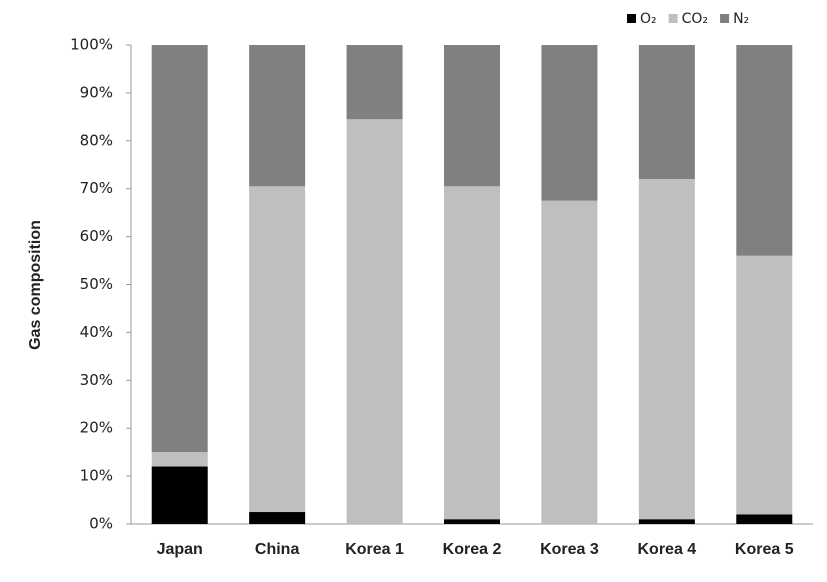 The height and width of the screenshot is (582, 827). I want to click on y-tick-label: 100%, so click(91, 45).